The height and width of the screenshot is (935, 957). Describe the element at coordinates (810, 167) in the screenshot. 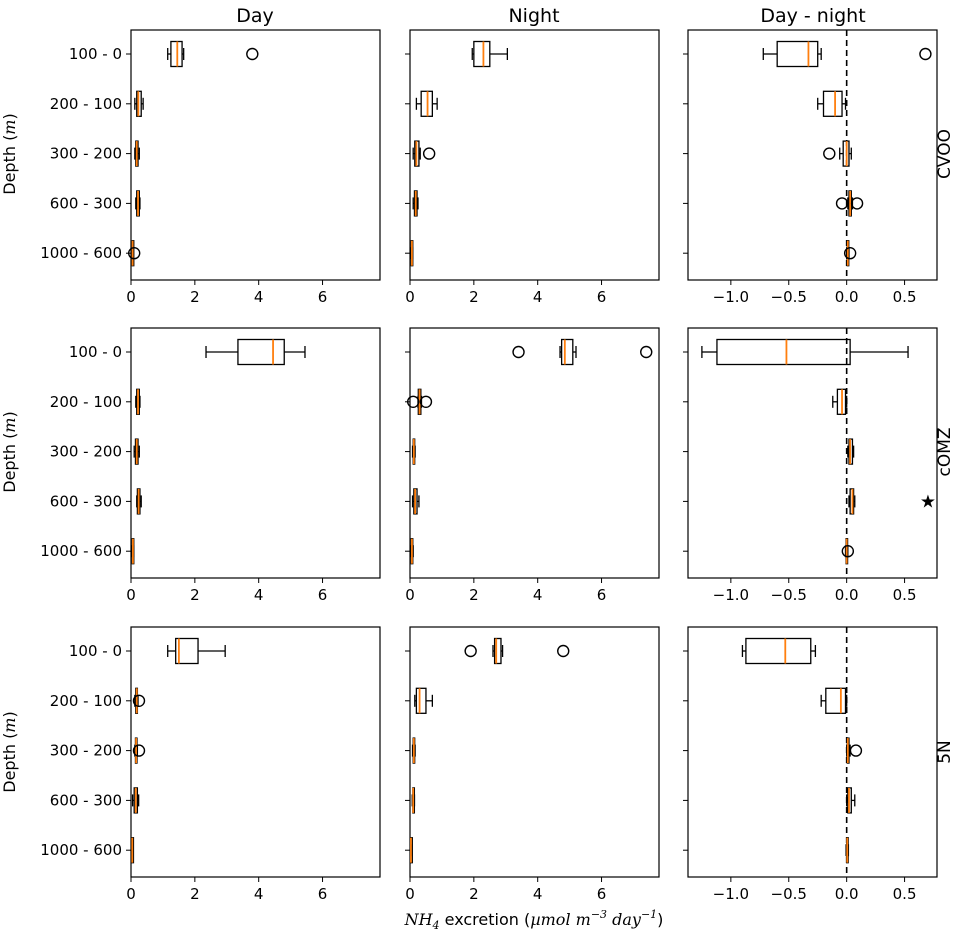

I see `panel-r1-c3: −1.0 −0.5 0.0 0.5` at that location.